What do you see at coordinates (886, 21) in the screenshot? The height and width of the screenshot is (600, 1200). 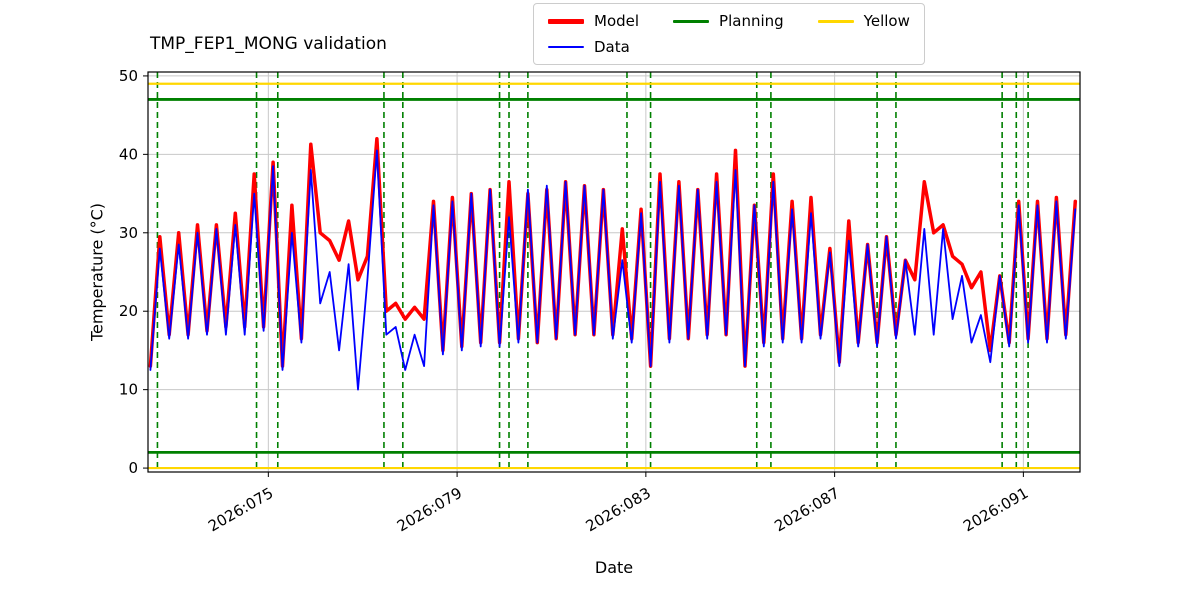 I see `legend-label-yellow: Yellow` at bounding box center [886, 21].